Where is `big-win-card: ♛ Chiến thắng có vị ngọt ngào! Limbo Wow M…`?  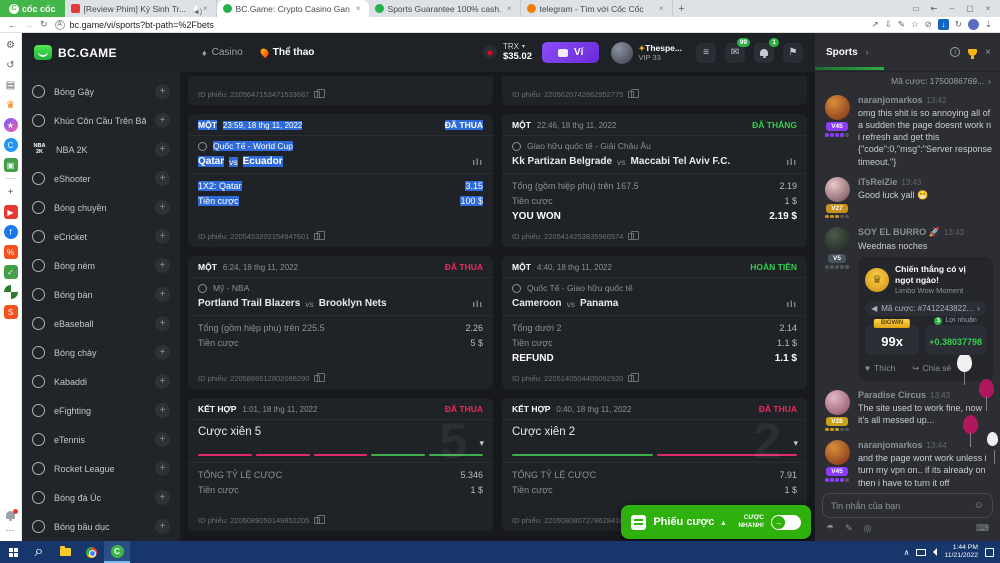
big-win-card: ♛ Chiến thắng có vị ngọt ngào! Limbo Wow M… is located at coordinates (925, 319).